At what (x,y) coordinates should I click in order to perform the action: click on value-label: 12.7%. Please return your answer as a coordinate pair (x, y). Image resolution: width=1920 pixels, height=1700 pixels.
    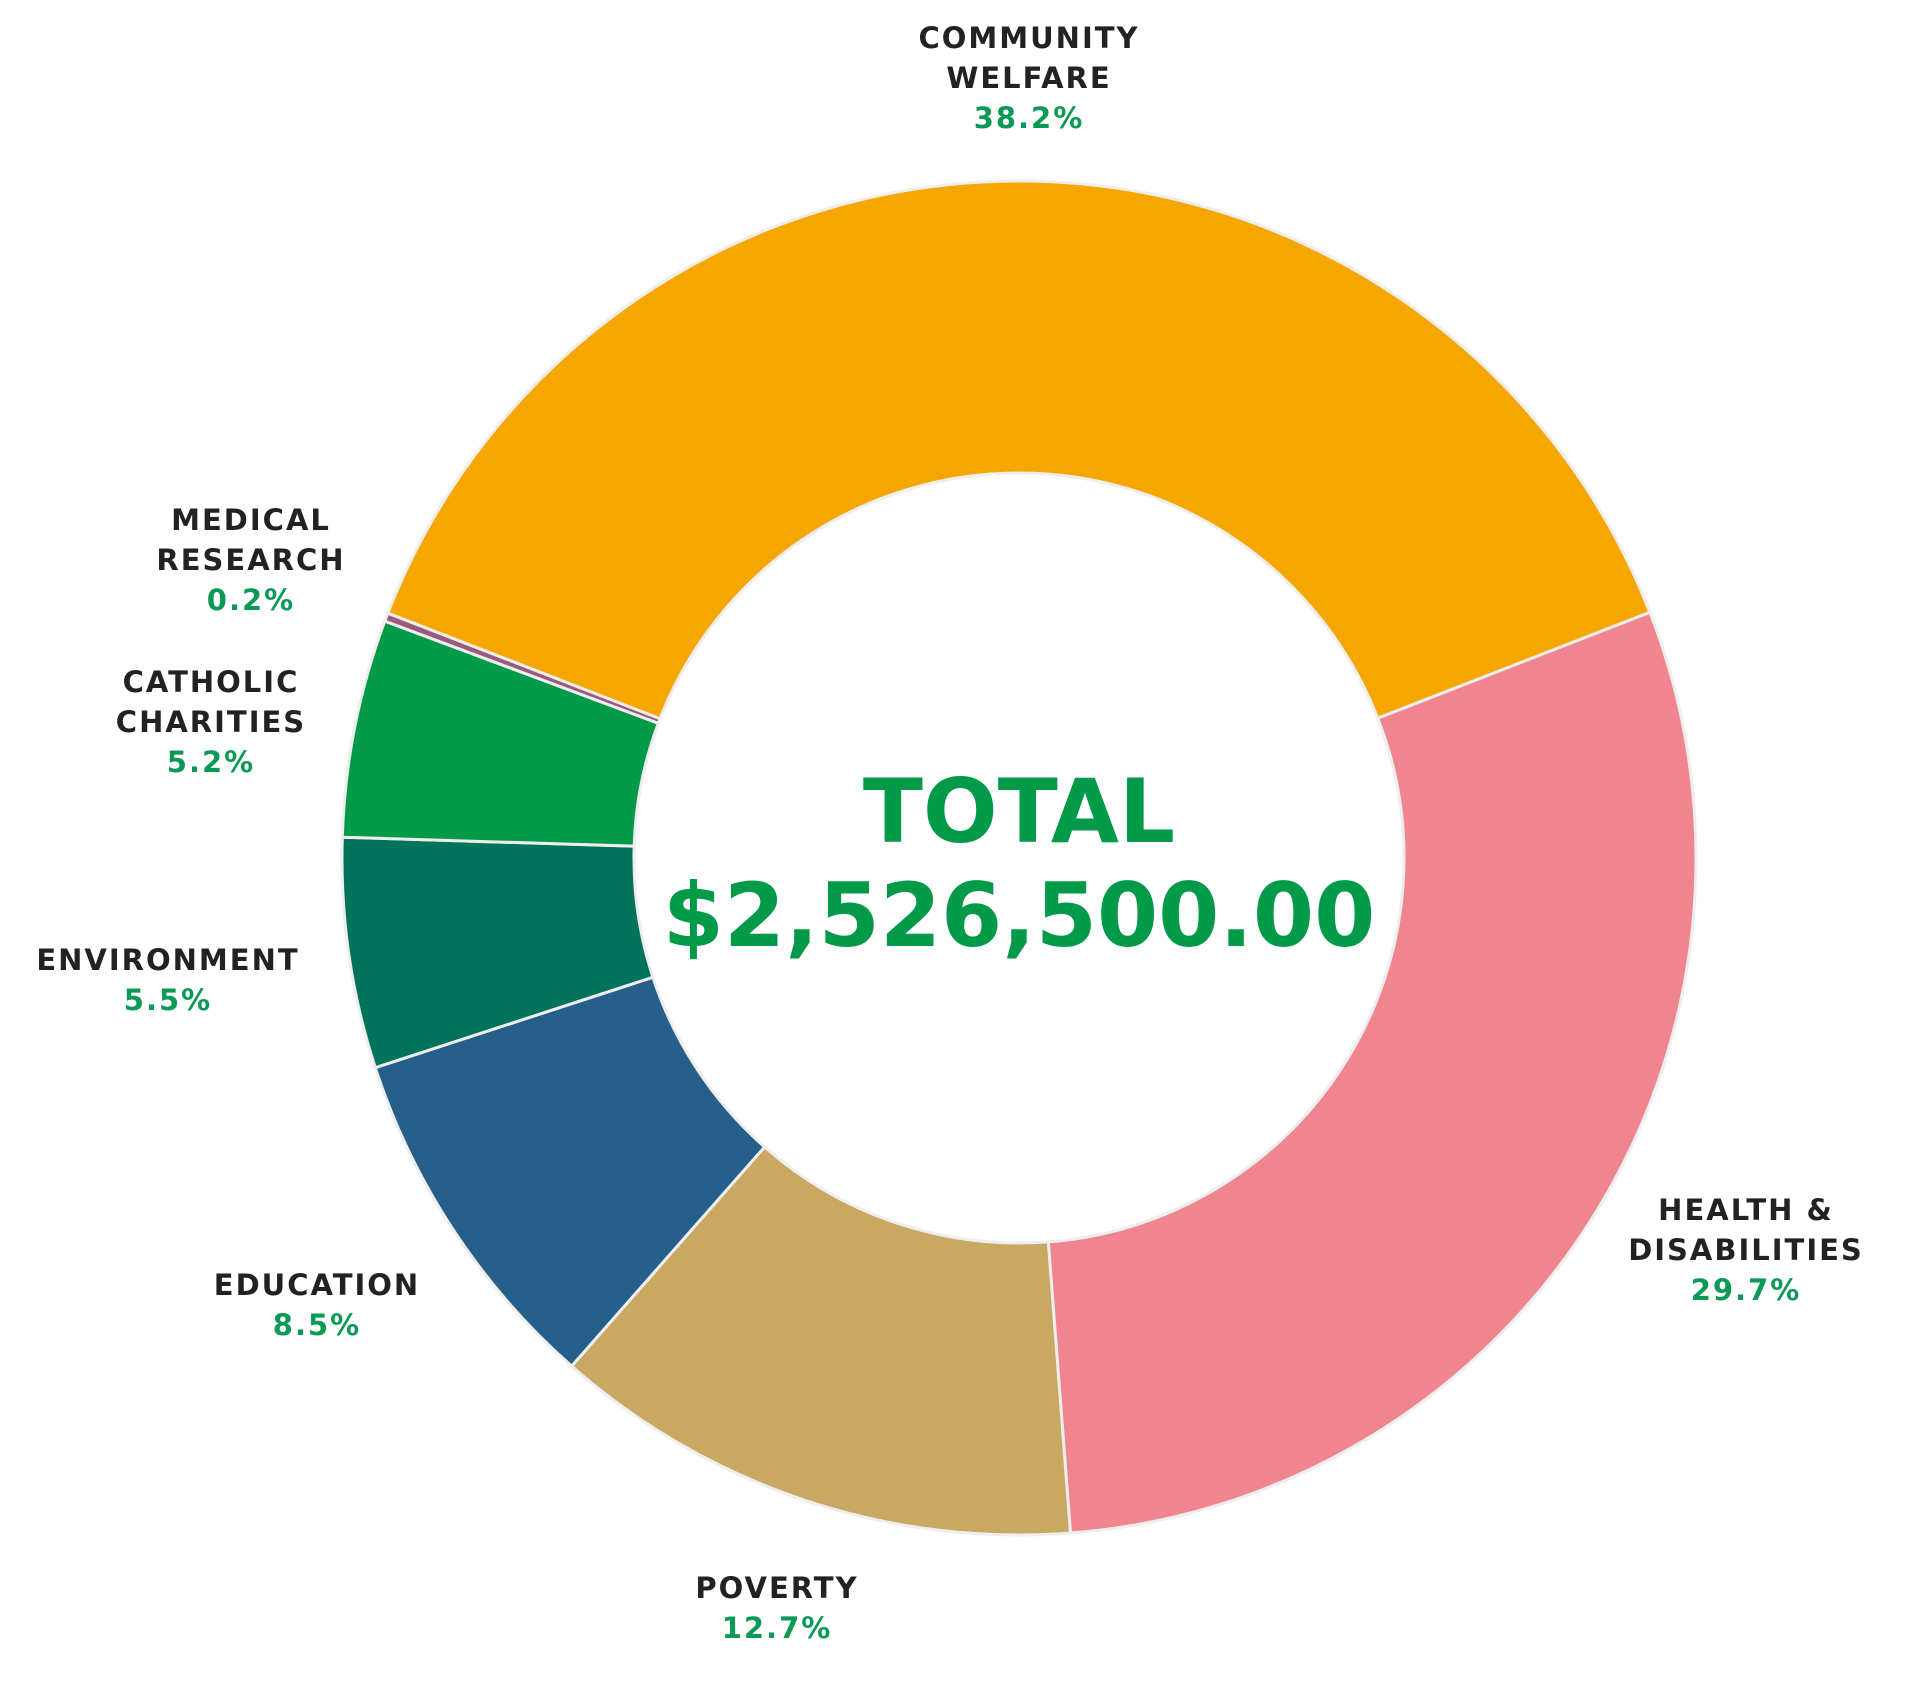
    Looking at the image, I should click on (777, 1628).